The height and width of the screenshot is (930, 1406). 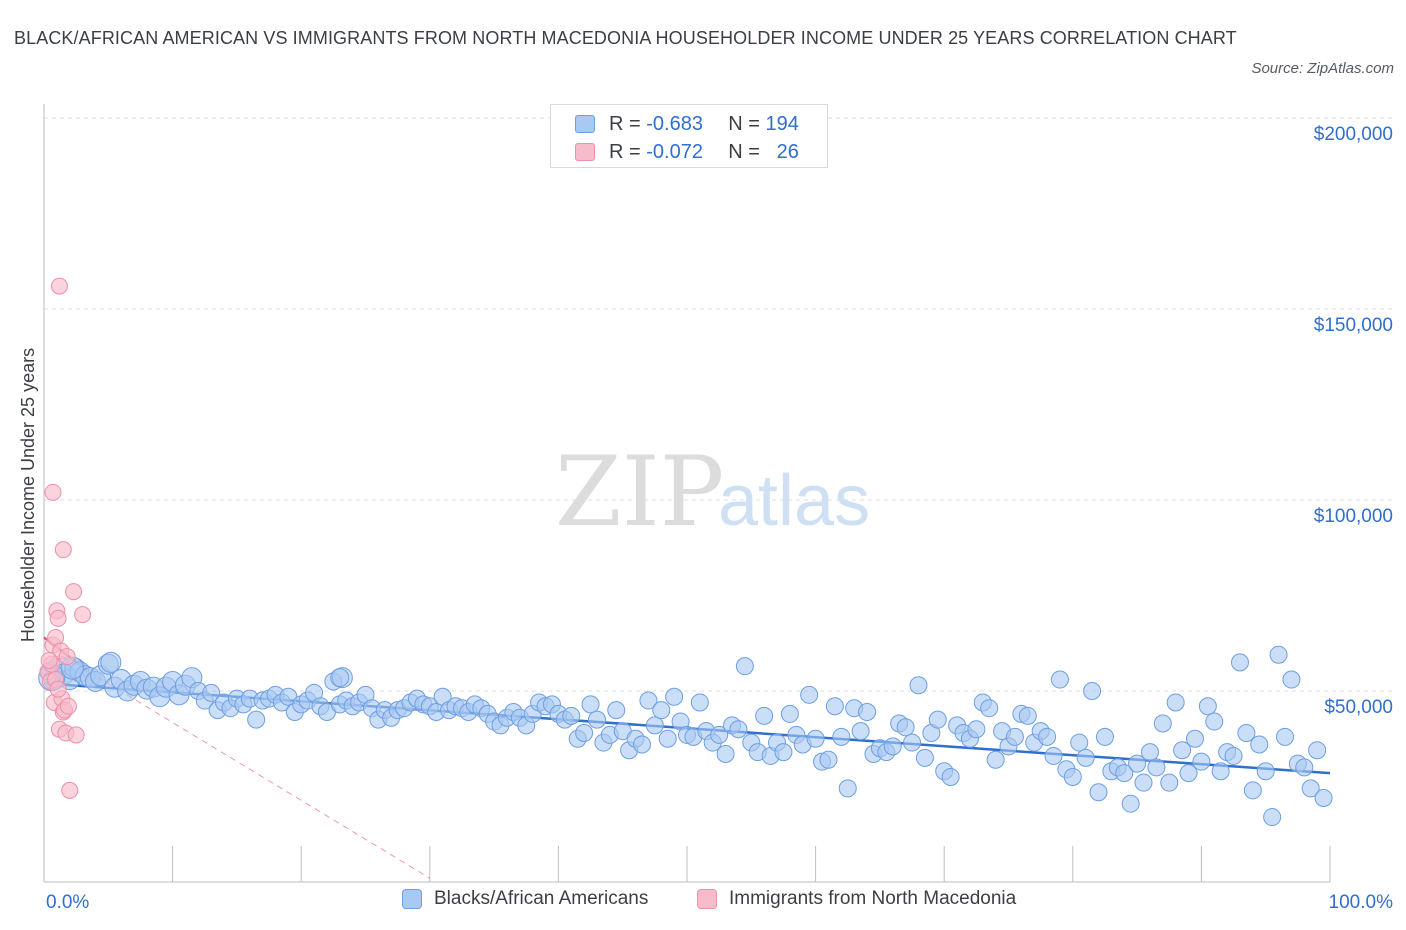 I want to click on legend-swatch-blue, so click(x=412, y=899).